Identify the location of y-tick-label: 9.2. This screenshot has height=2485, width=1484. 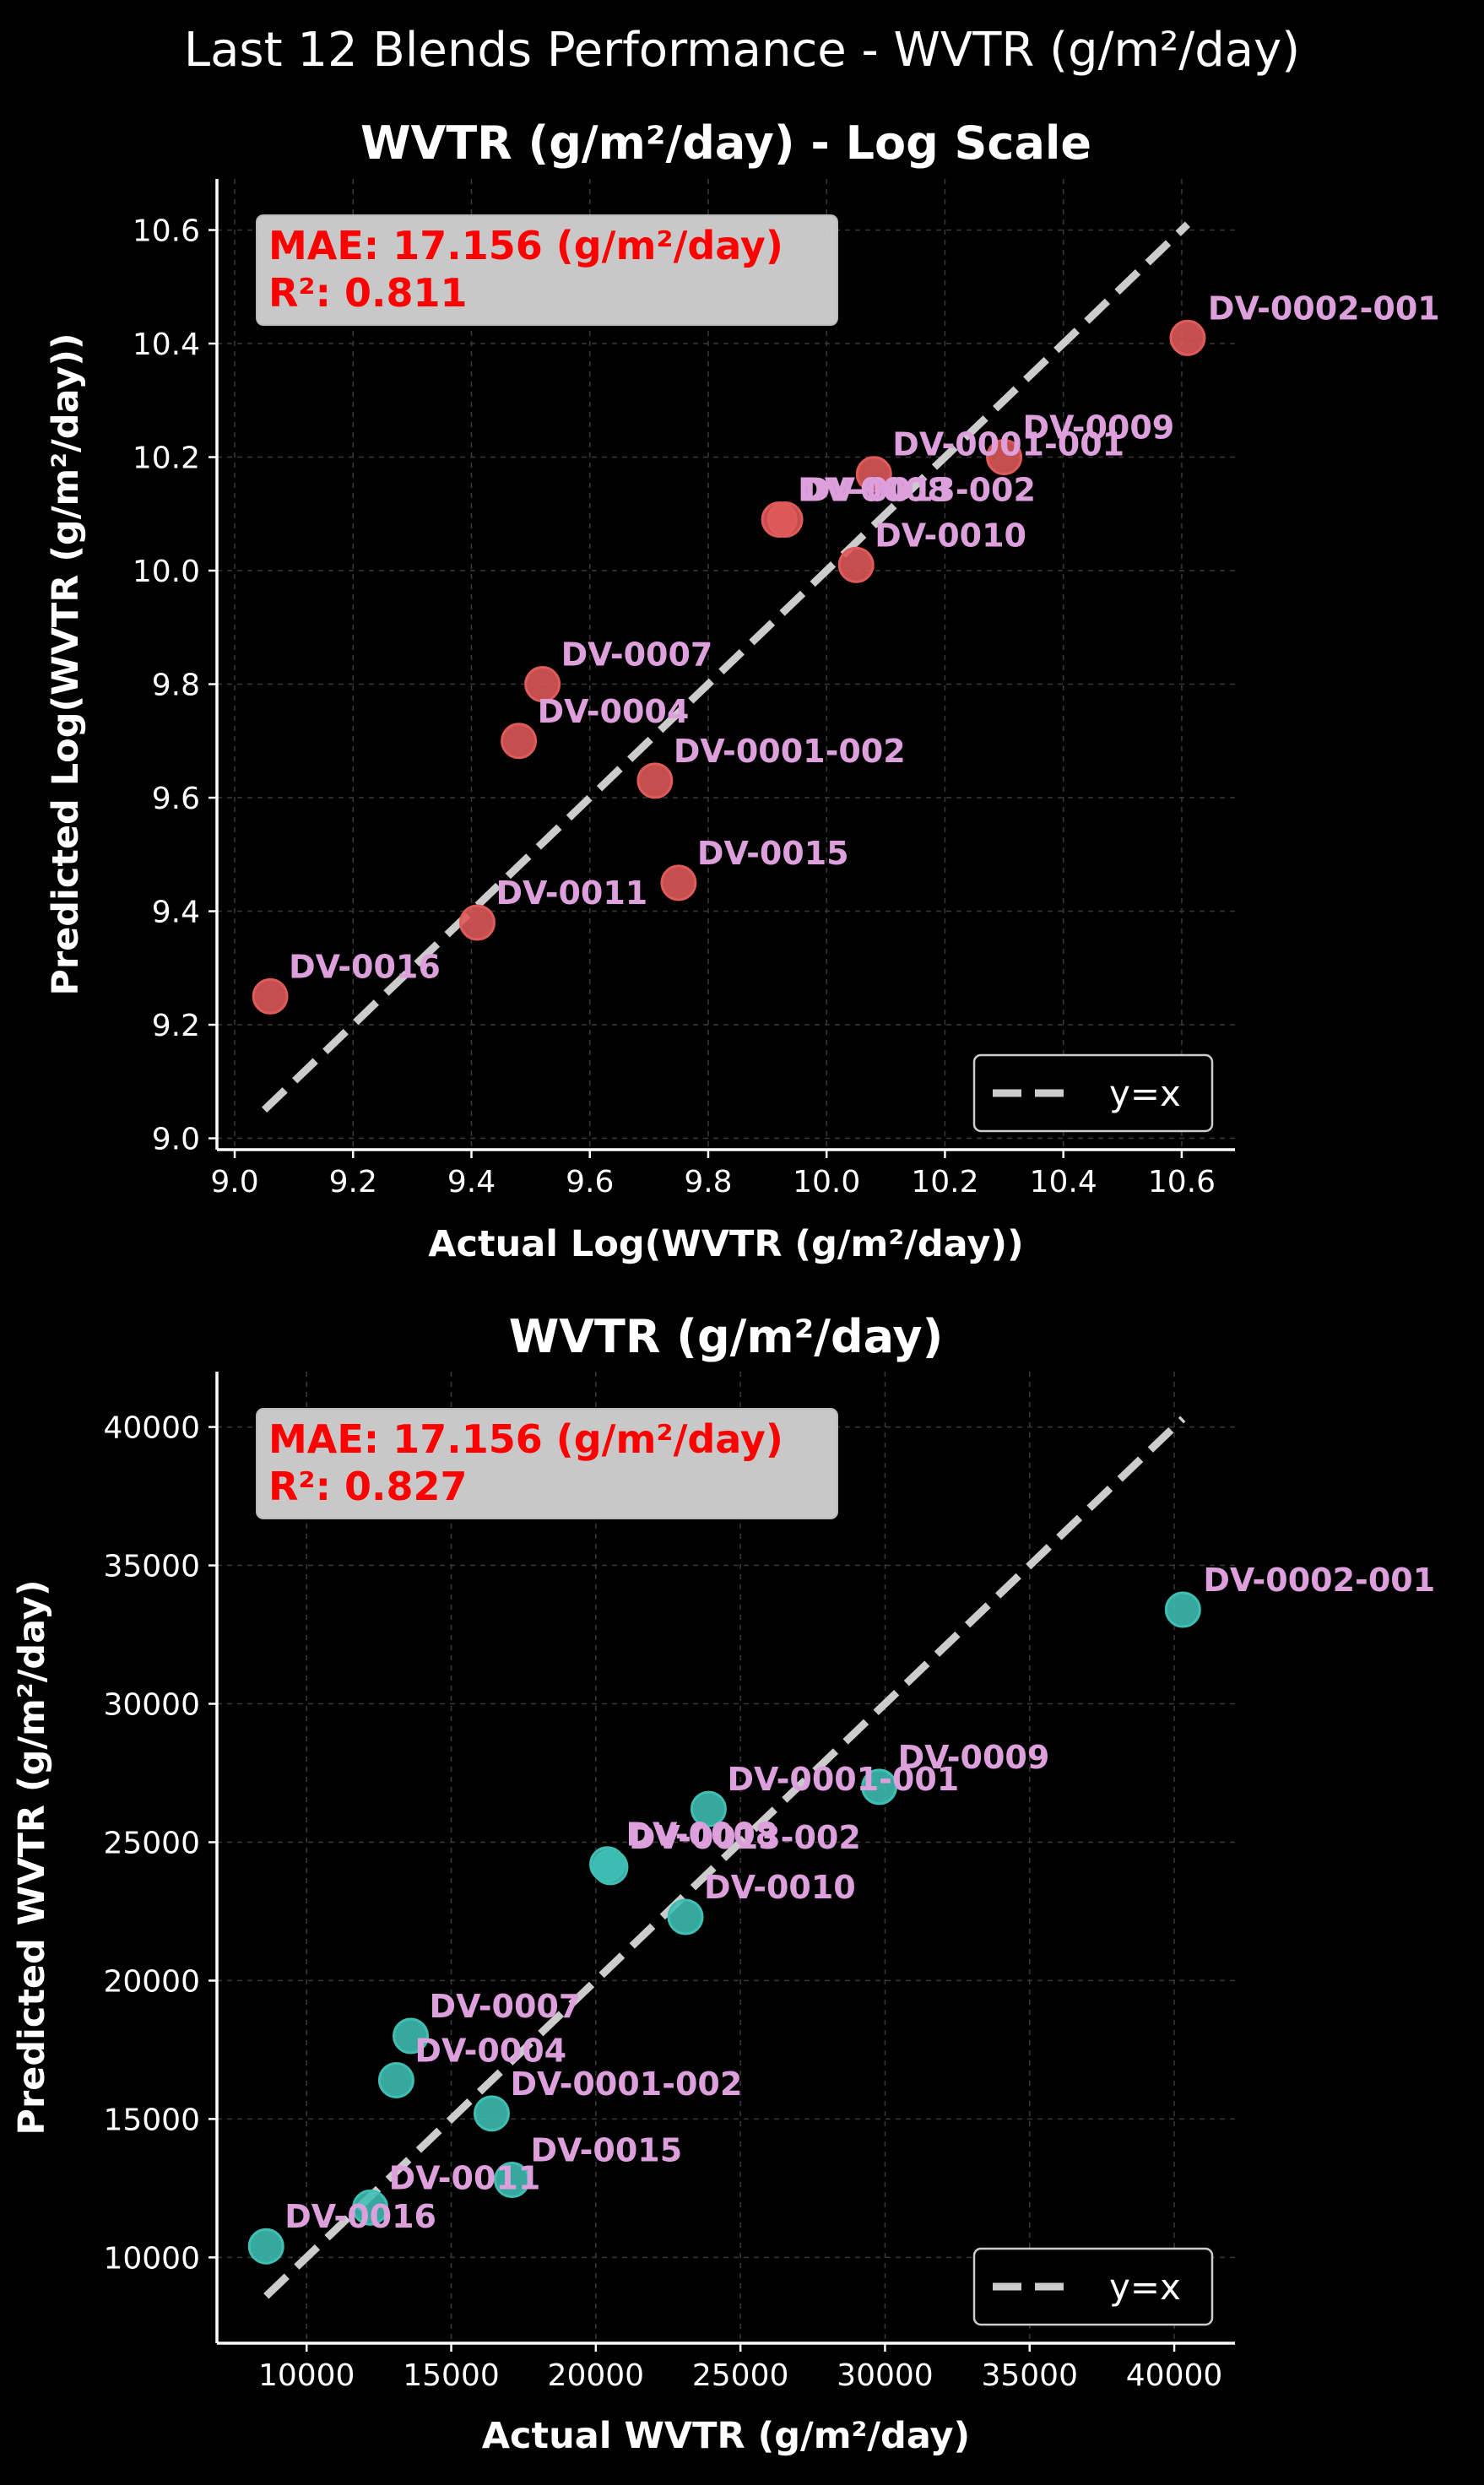
(176, 1026).